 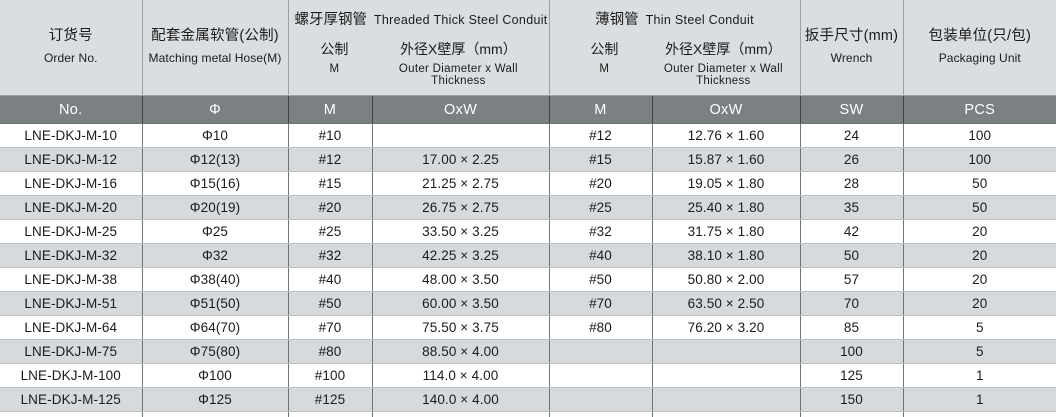 I want to click on thin-steel-metric-cn: 公制, so click(x=604, y=49).